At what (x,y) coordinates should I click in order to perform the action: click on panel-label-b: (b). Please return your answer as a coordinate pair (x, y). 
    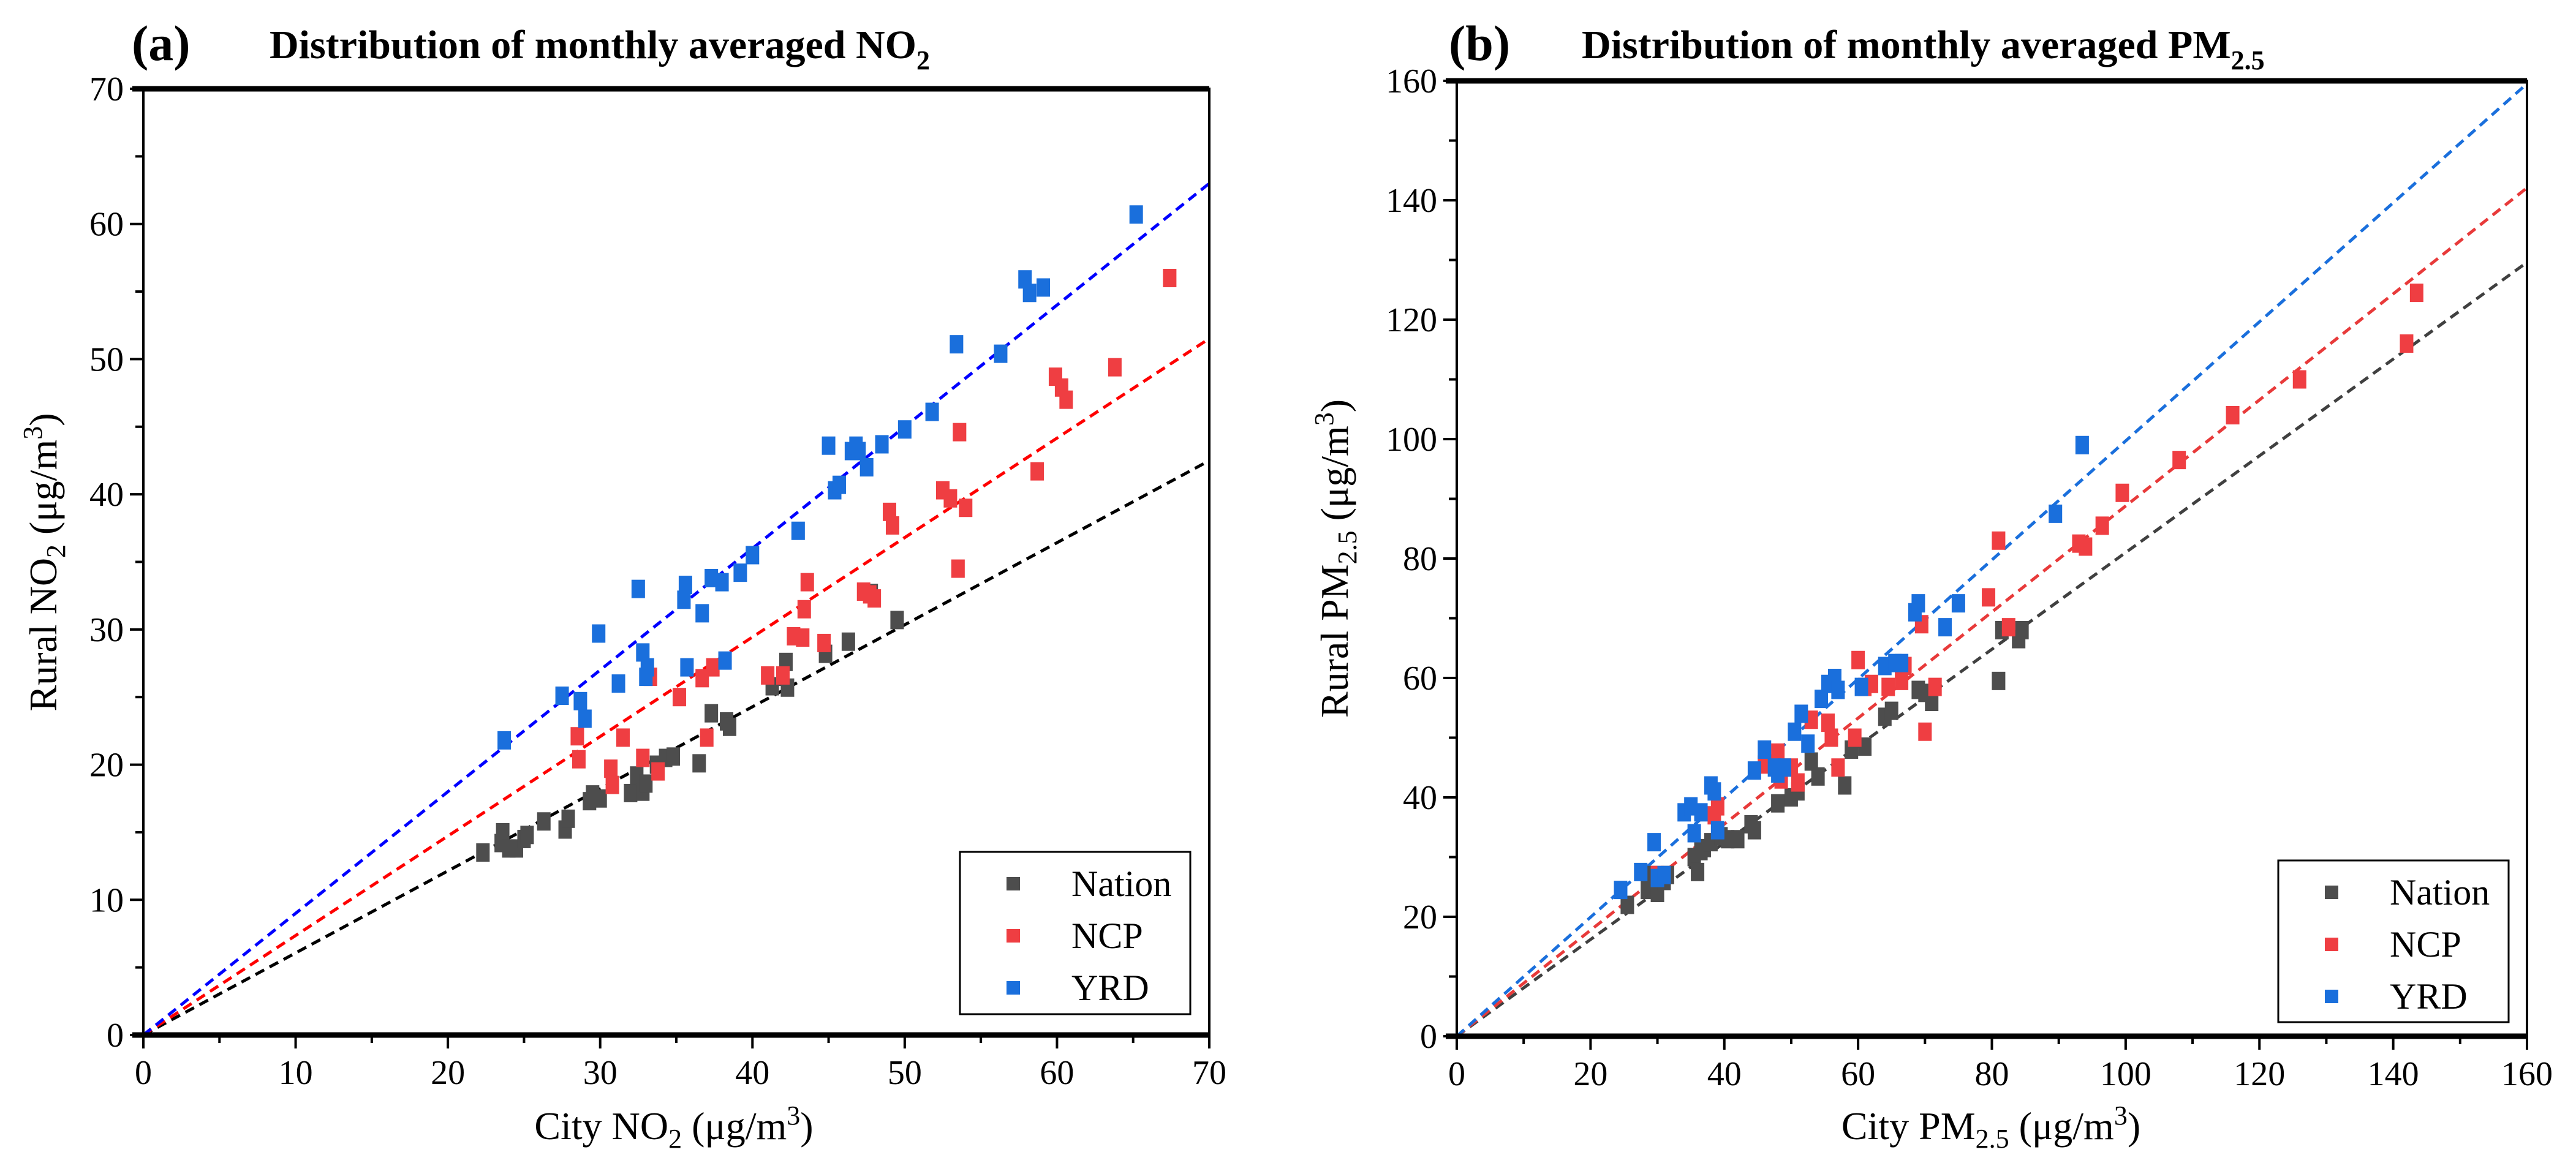
    Looking at the image, I should click on (1479, 43).